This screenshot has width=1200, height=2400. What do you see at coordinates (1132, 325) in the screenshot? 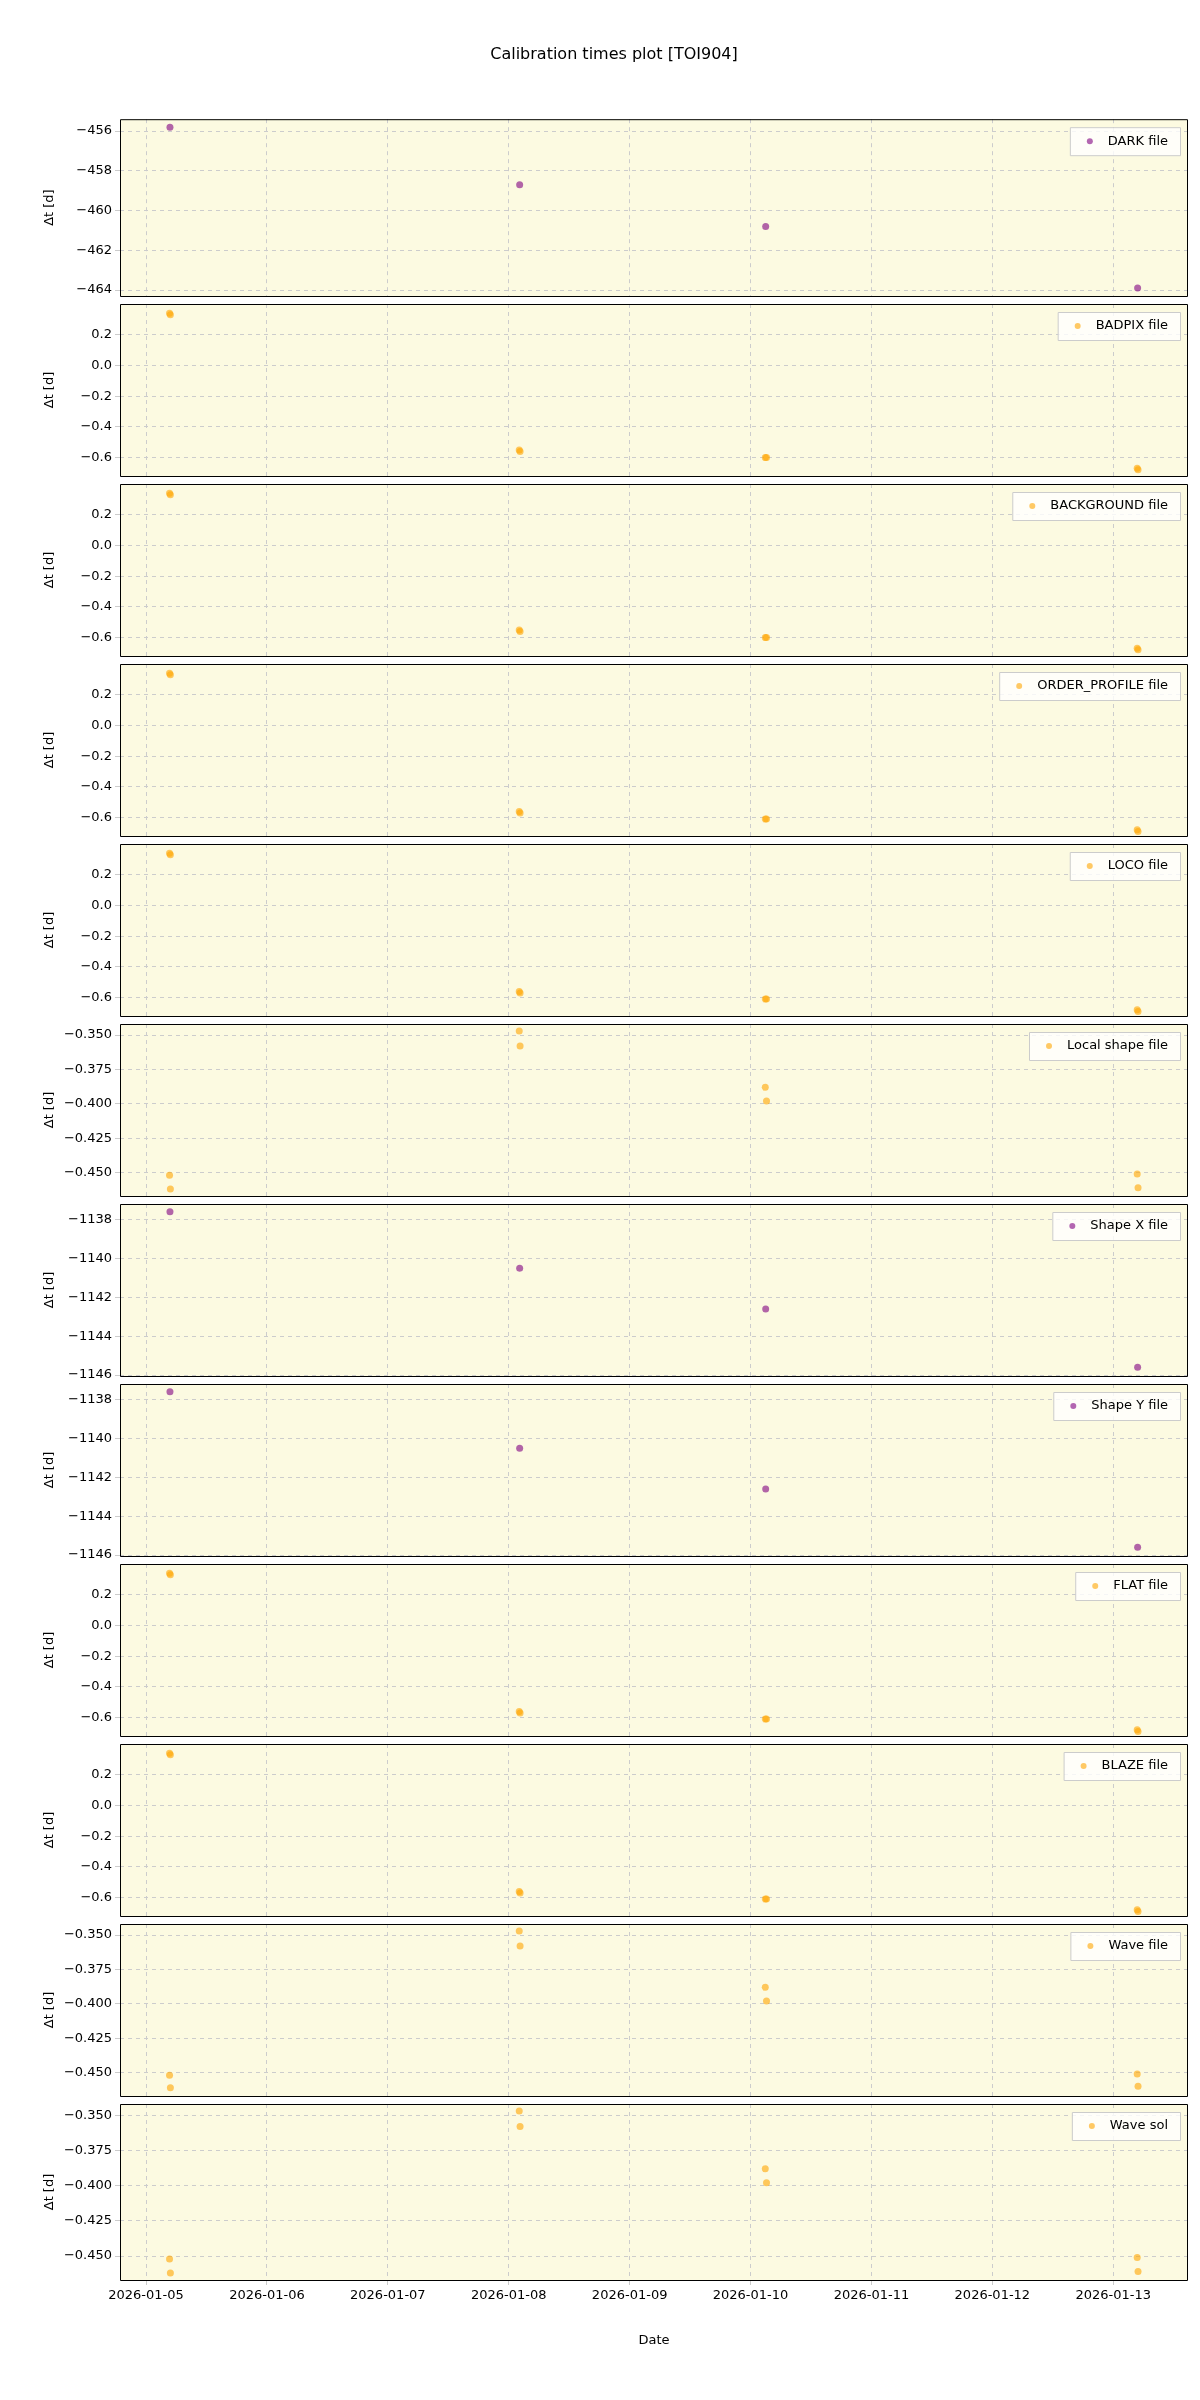
I see `legend-label: BADPIX file` at bounding box center [1132, 325].